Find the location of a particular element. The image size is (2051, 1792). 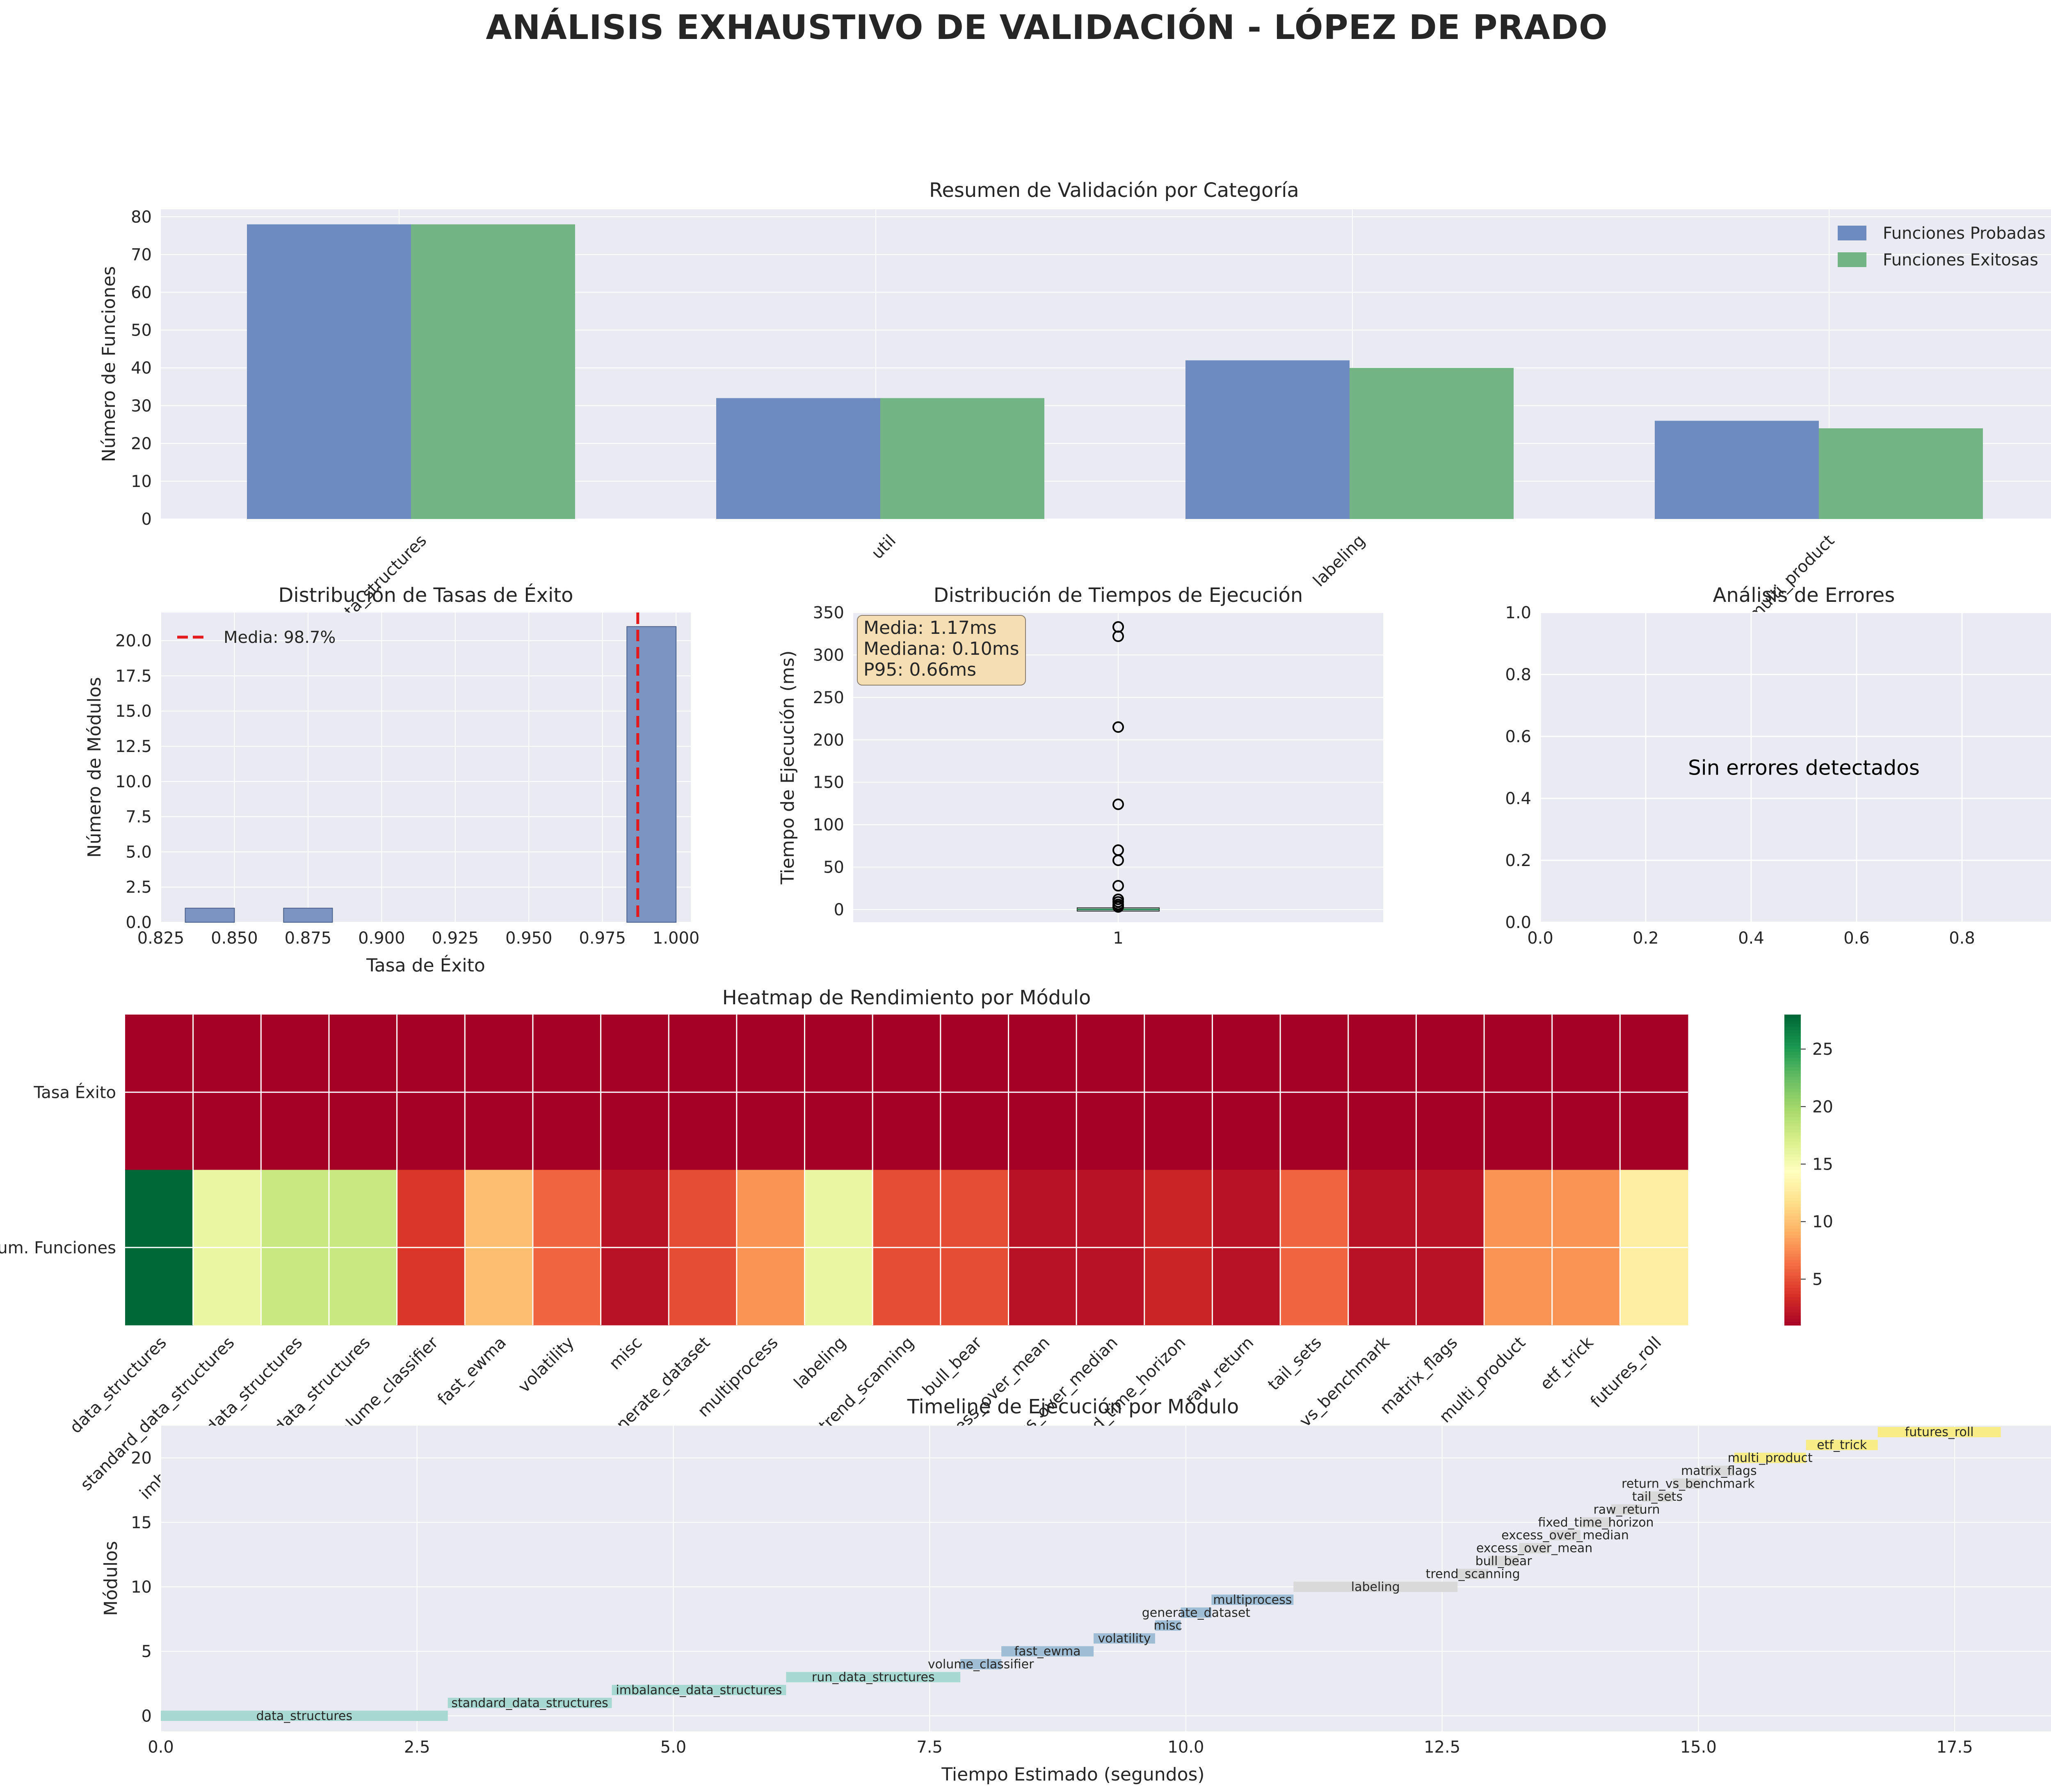

box-outlier-point is located at coordinates (1118, 636).